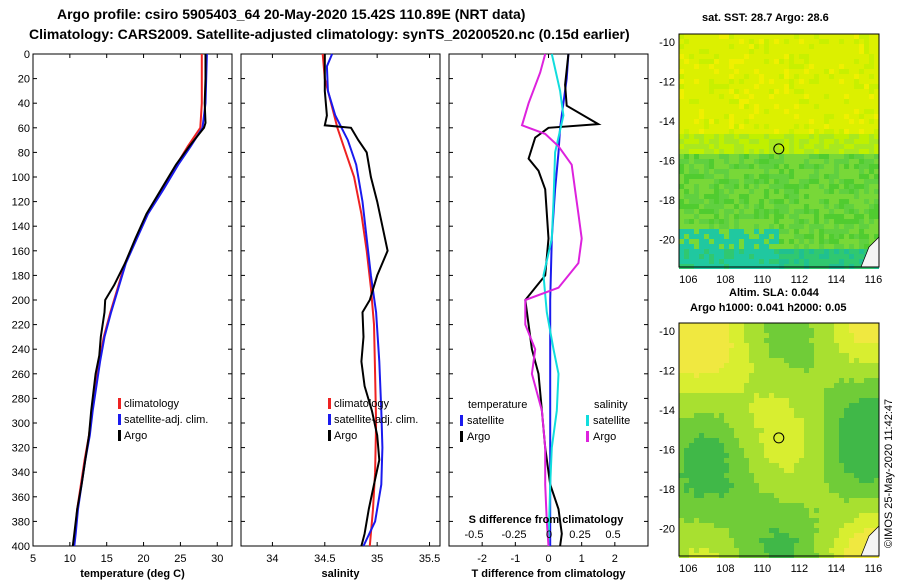 Image resolution: width=900 pixels, height=580 pixels. I want to click on sla-map-title-line-1: Altim. SLA: 0.044, so click(774, 293).